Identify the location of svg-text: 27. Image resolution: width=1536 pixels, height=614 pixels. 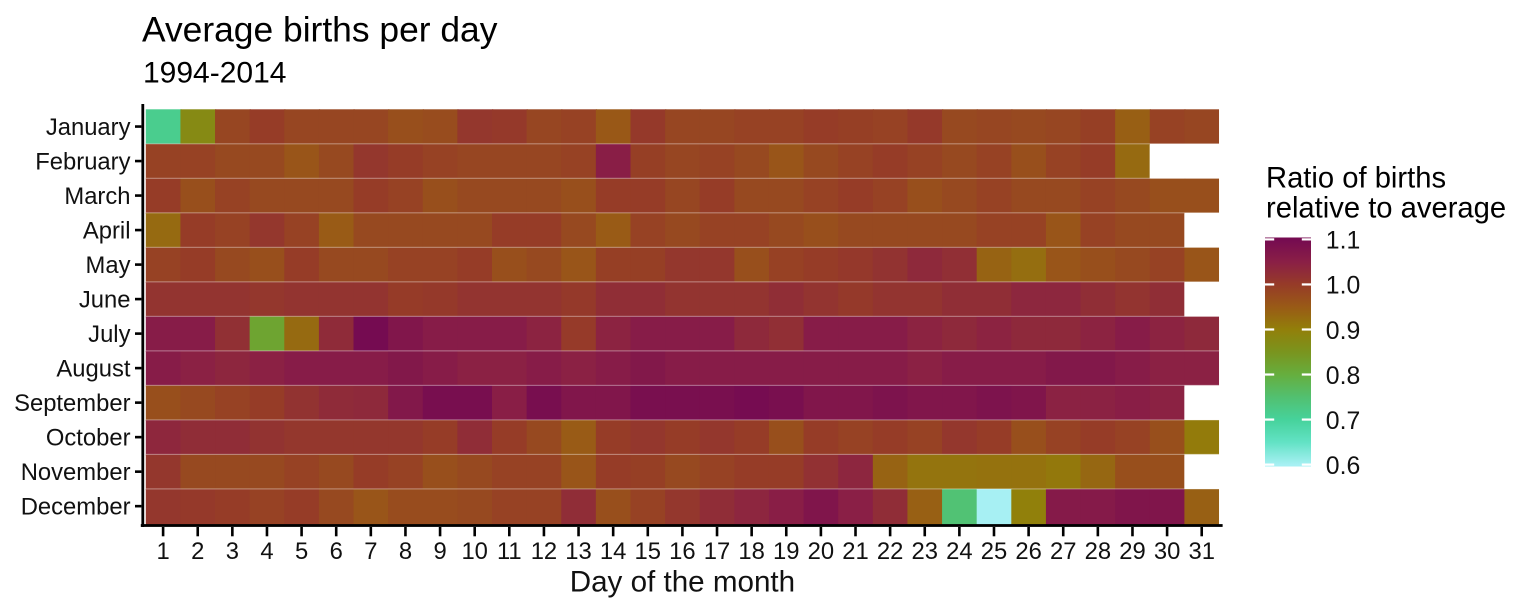
(1063, 551).